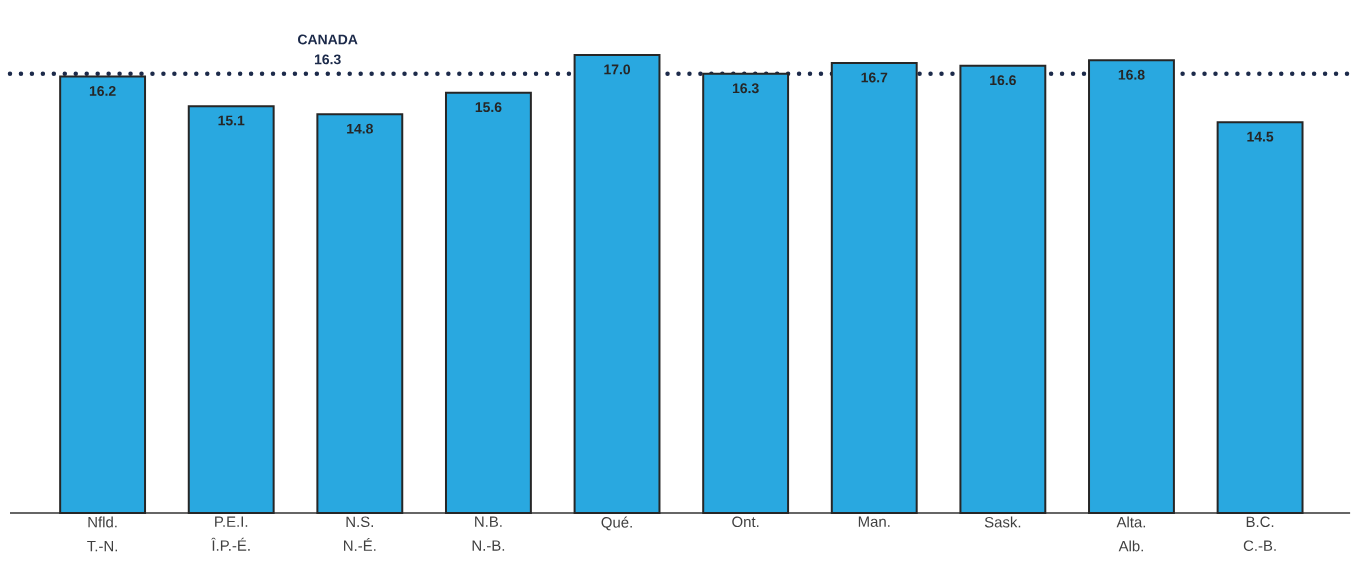 This screenshot has width=1358, height=571. What do you see at coordinates (488, 107) in the screenshot?
I see `data-label: 15.6` at bounding box center [488, 107].